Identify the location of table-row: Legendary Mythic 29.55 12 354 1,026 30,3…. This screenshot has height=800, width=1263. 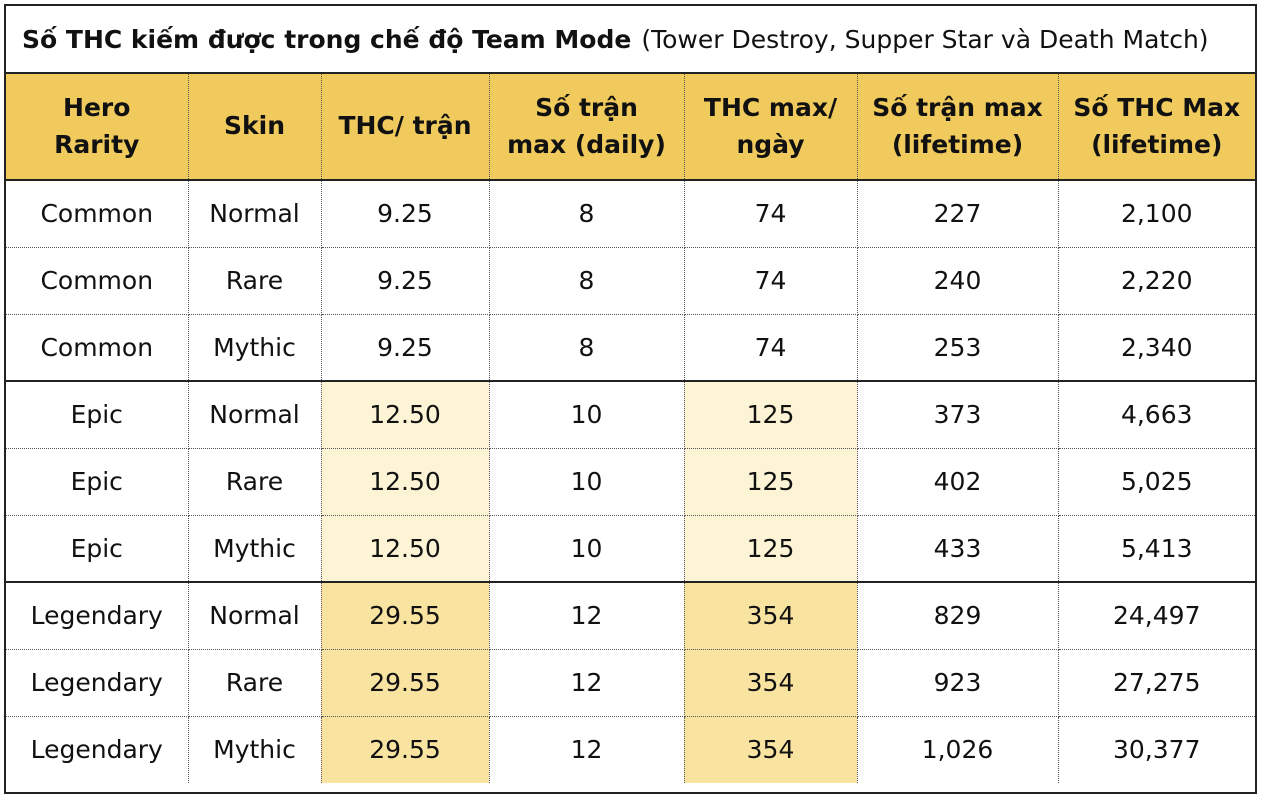
(630, 749).